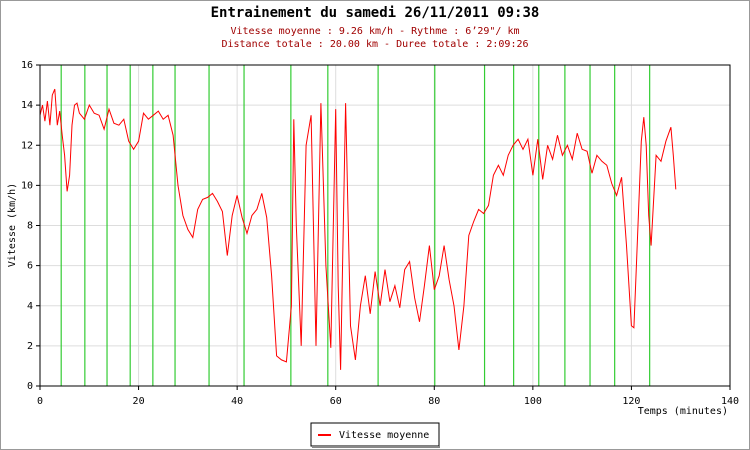 The width and height of the screenshot is (750, 450). What do you see at coordinates (730, 401) in the screenshot?
I see `x-tick-label: 140` at bounding box center [730, 401].